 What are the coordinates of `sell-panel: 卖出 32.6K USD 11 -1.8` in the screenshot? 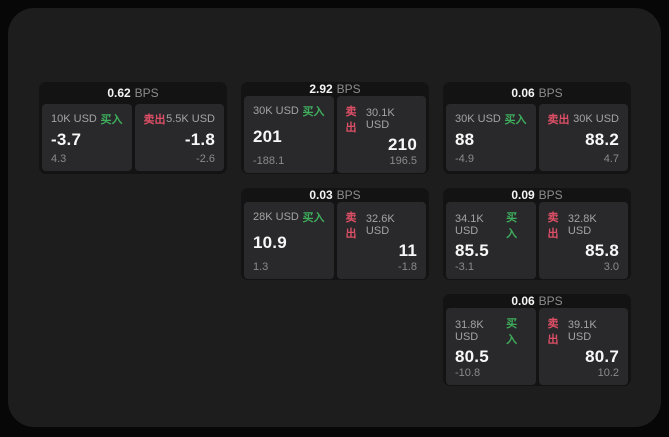 It's located at (381, 240).